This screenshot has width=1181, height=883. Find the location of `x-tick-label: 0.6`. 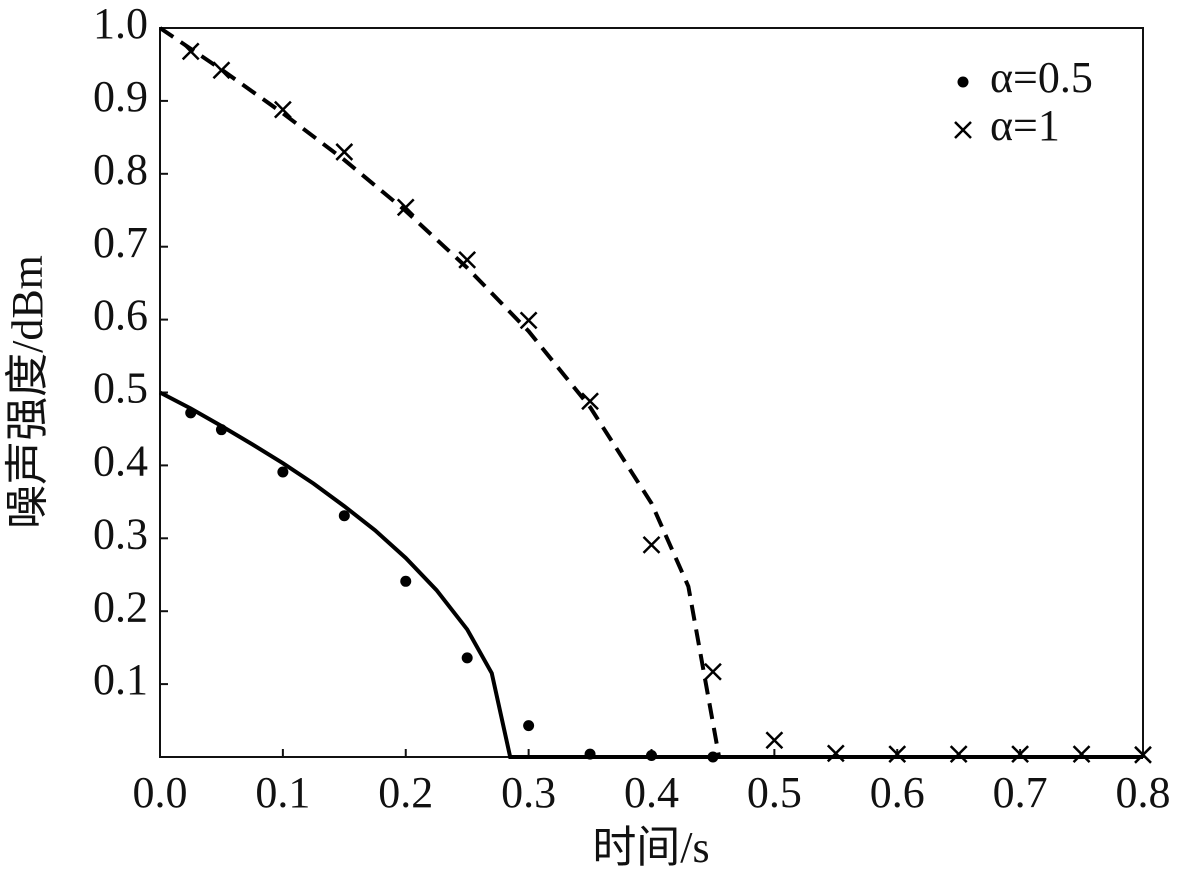

x-tick-label: 0.6 is located at coordinates (897, 792).